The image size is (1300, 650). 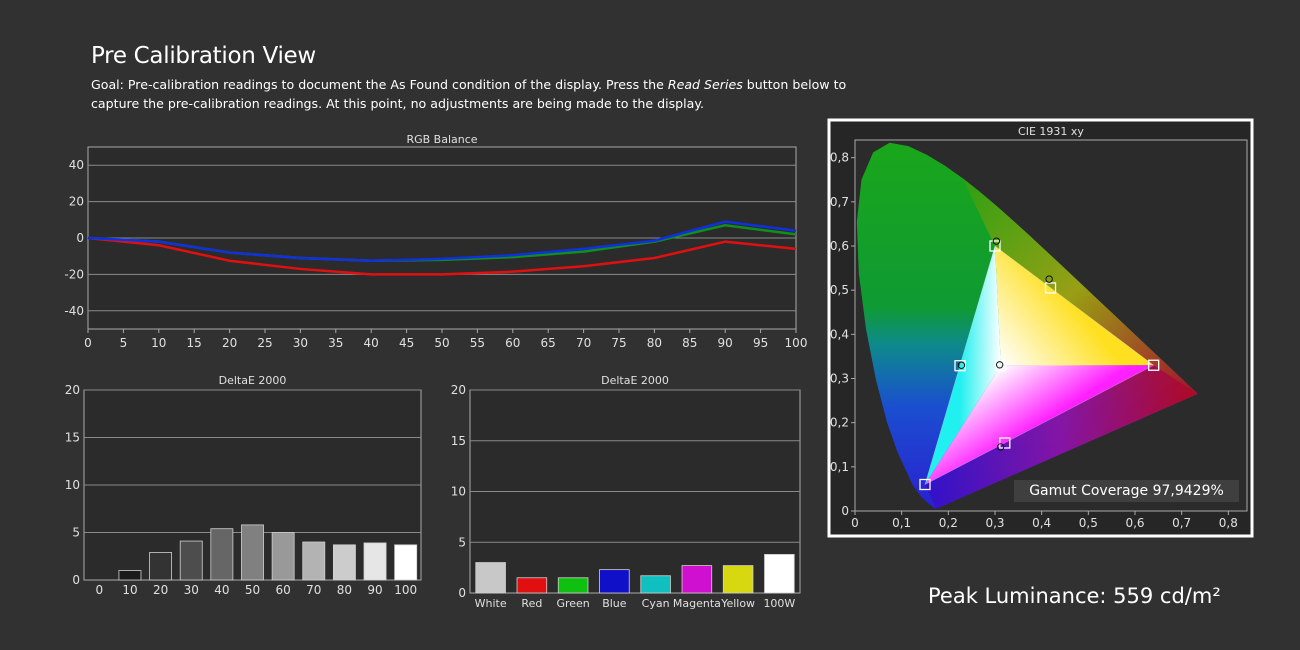 What do you see at coordinates (839, 158) in the screenshot?
I see `cie-y-tick: 0,8` at bounding box center [839, 158].